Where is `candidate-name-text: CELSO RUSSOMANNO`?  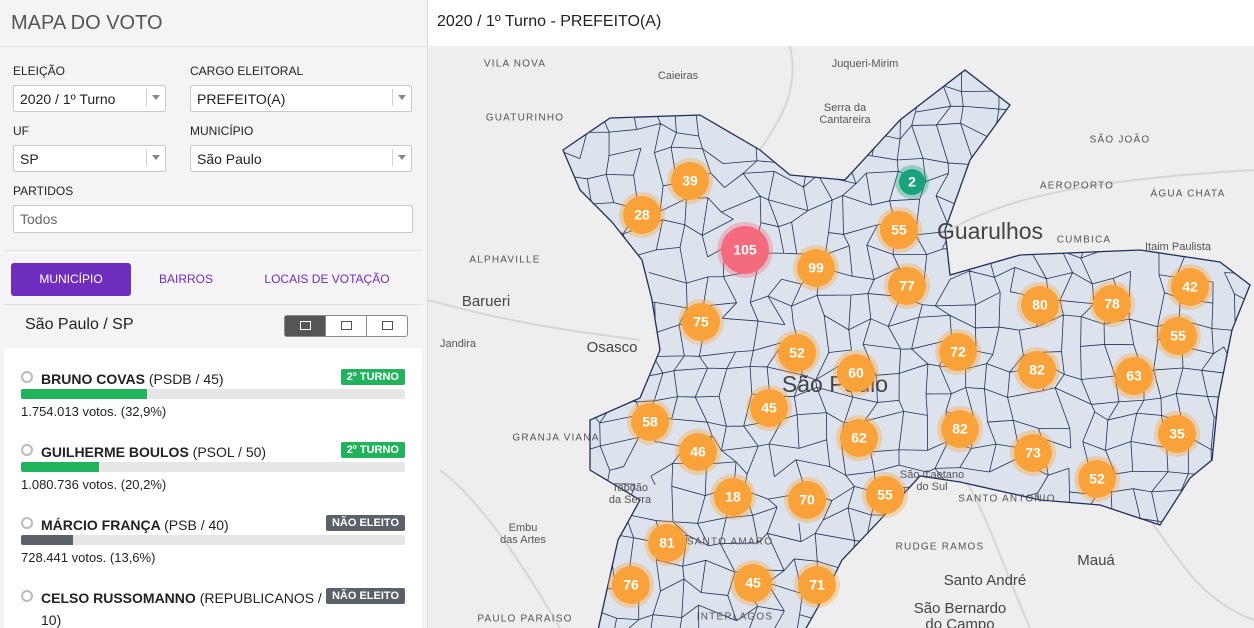 candidate-name-text: CELSO RUSSOMANNO is located at coordinates (118, 598).